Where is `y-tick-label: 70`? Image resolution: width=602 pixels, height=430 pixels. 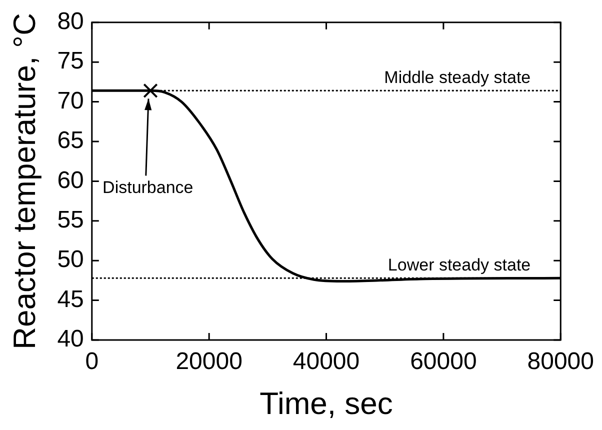
y-tick-label: 70 is located at coordinates (70, 100).